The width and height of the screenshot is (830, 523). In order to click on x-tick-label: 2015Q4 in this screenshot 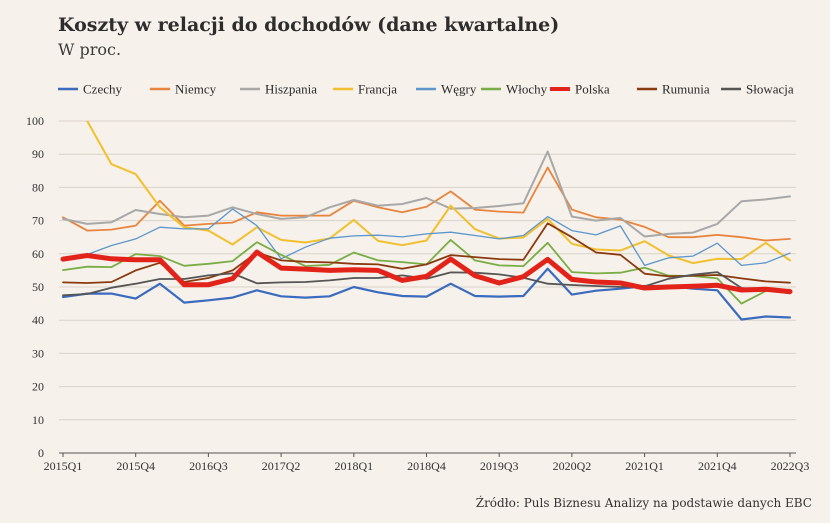, I will do `click(135, 466)`.